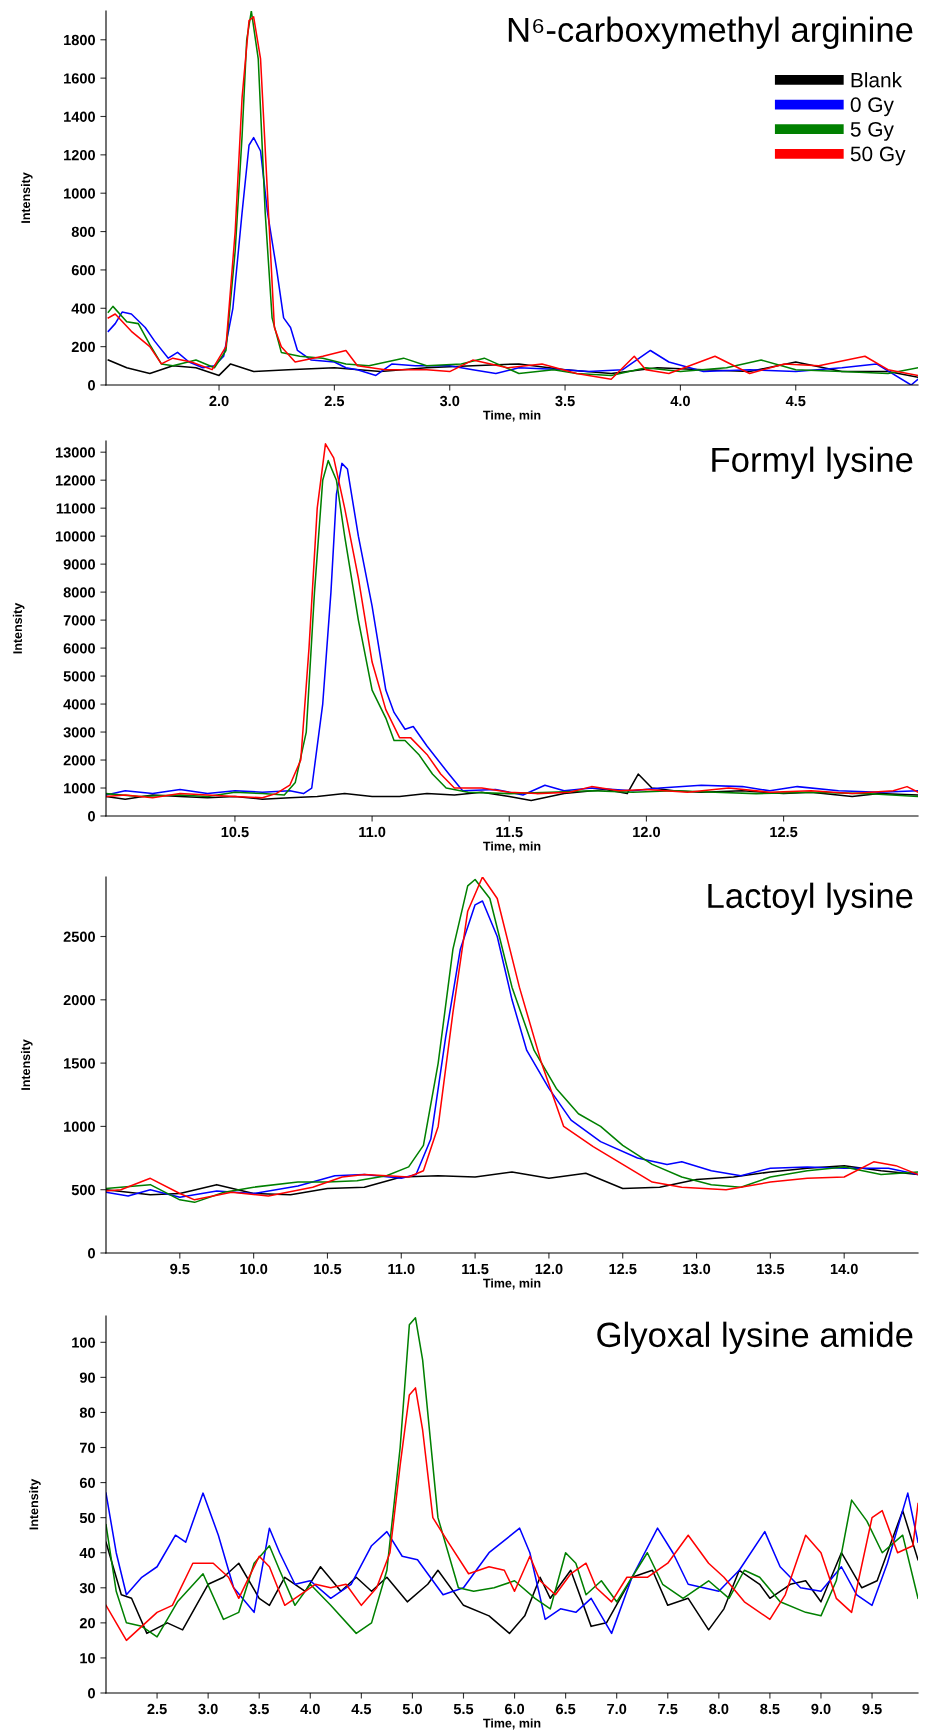  What do you see at coordinates (810, 899) in the screenshot?
I see `chart-title: Lactoyl lysine` at bounding box center [810, 899].